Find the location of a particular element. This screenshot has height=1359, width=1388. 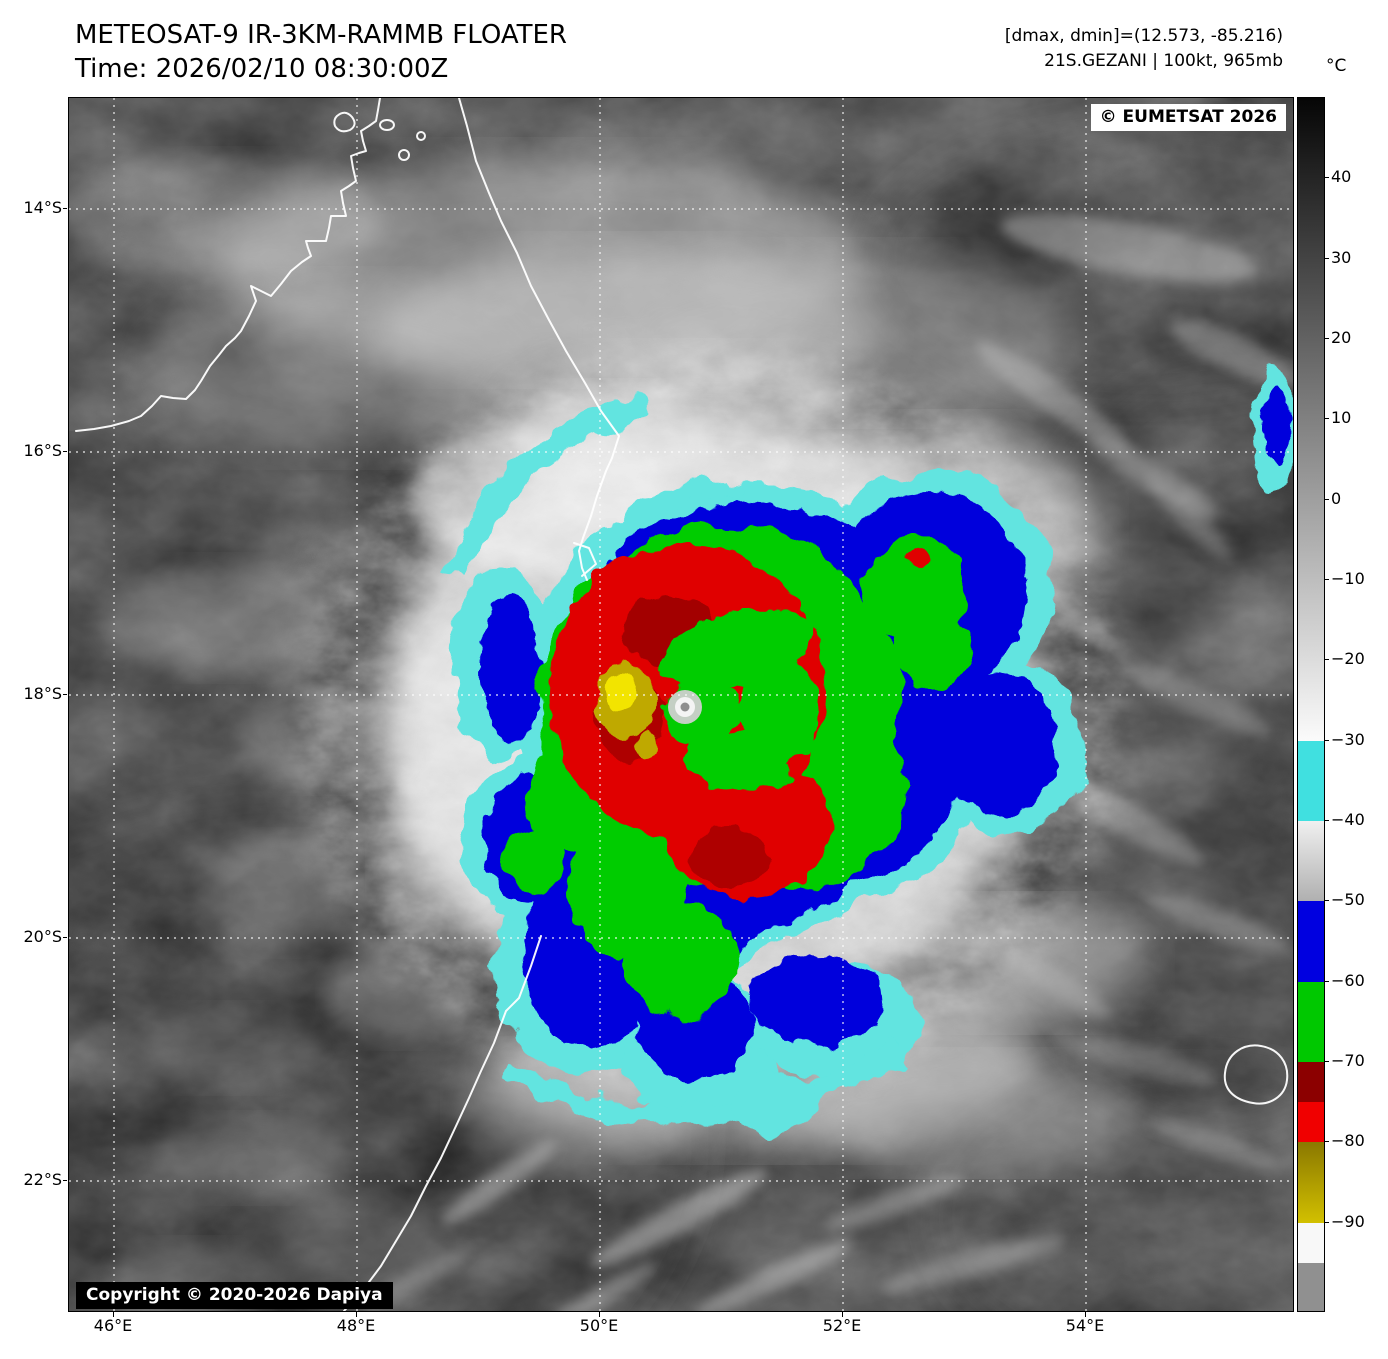

colorbar-tick-label: 30 is located at coordinates (1341, 257).